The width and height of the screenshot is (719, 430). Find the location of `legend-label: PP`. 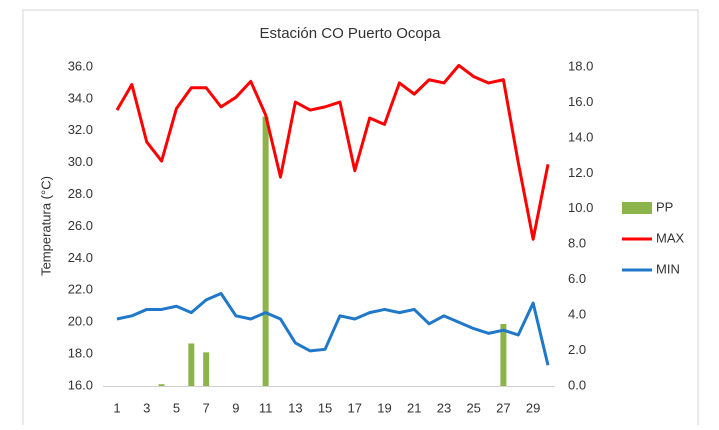

legend-label: PP is located at coordinates (664, 206).